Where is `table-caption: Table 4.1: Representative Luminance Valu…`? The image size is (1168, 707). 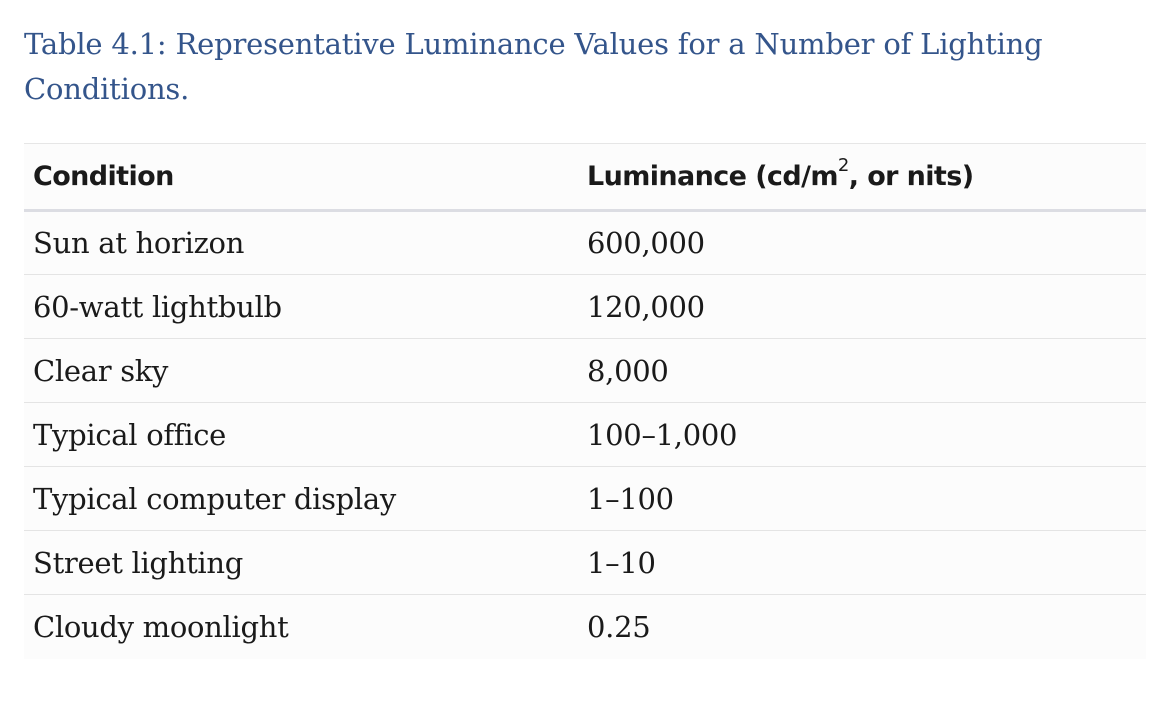
table-caption: Table 4.1: Representative Luminance Valu… is located at coordinates (533, 66).